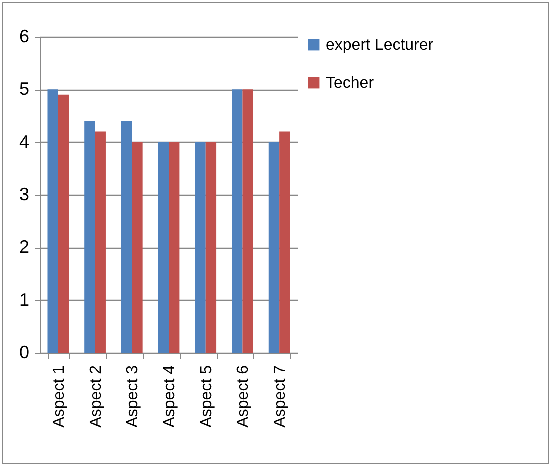  Describe the element at coordinates (350, 83) in the screenshot. I see `legend-label: Techer` at that location.